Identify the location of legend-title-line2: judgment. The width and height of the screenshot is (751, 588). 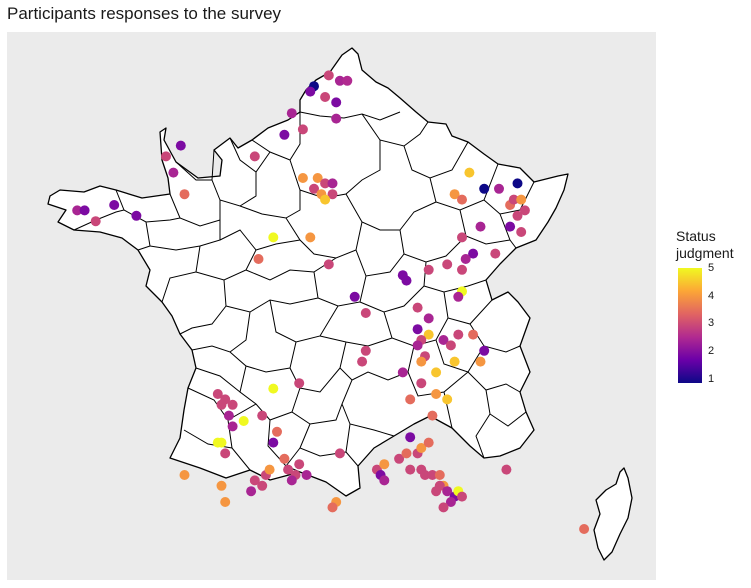
(705, 253).